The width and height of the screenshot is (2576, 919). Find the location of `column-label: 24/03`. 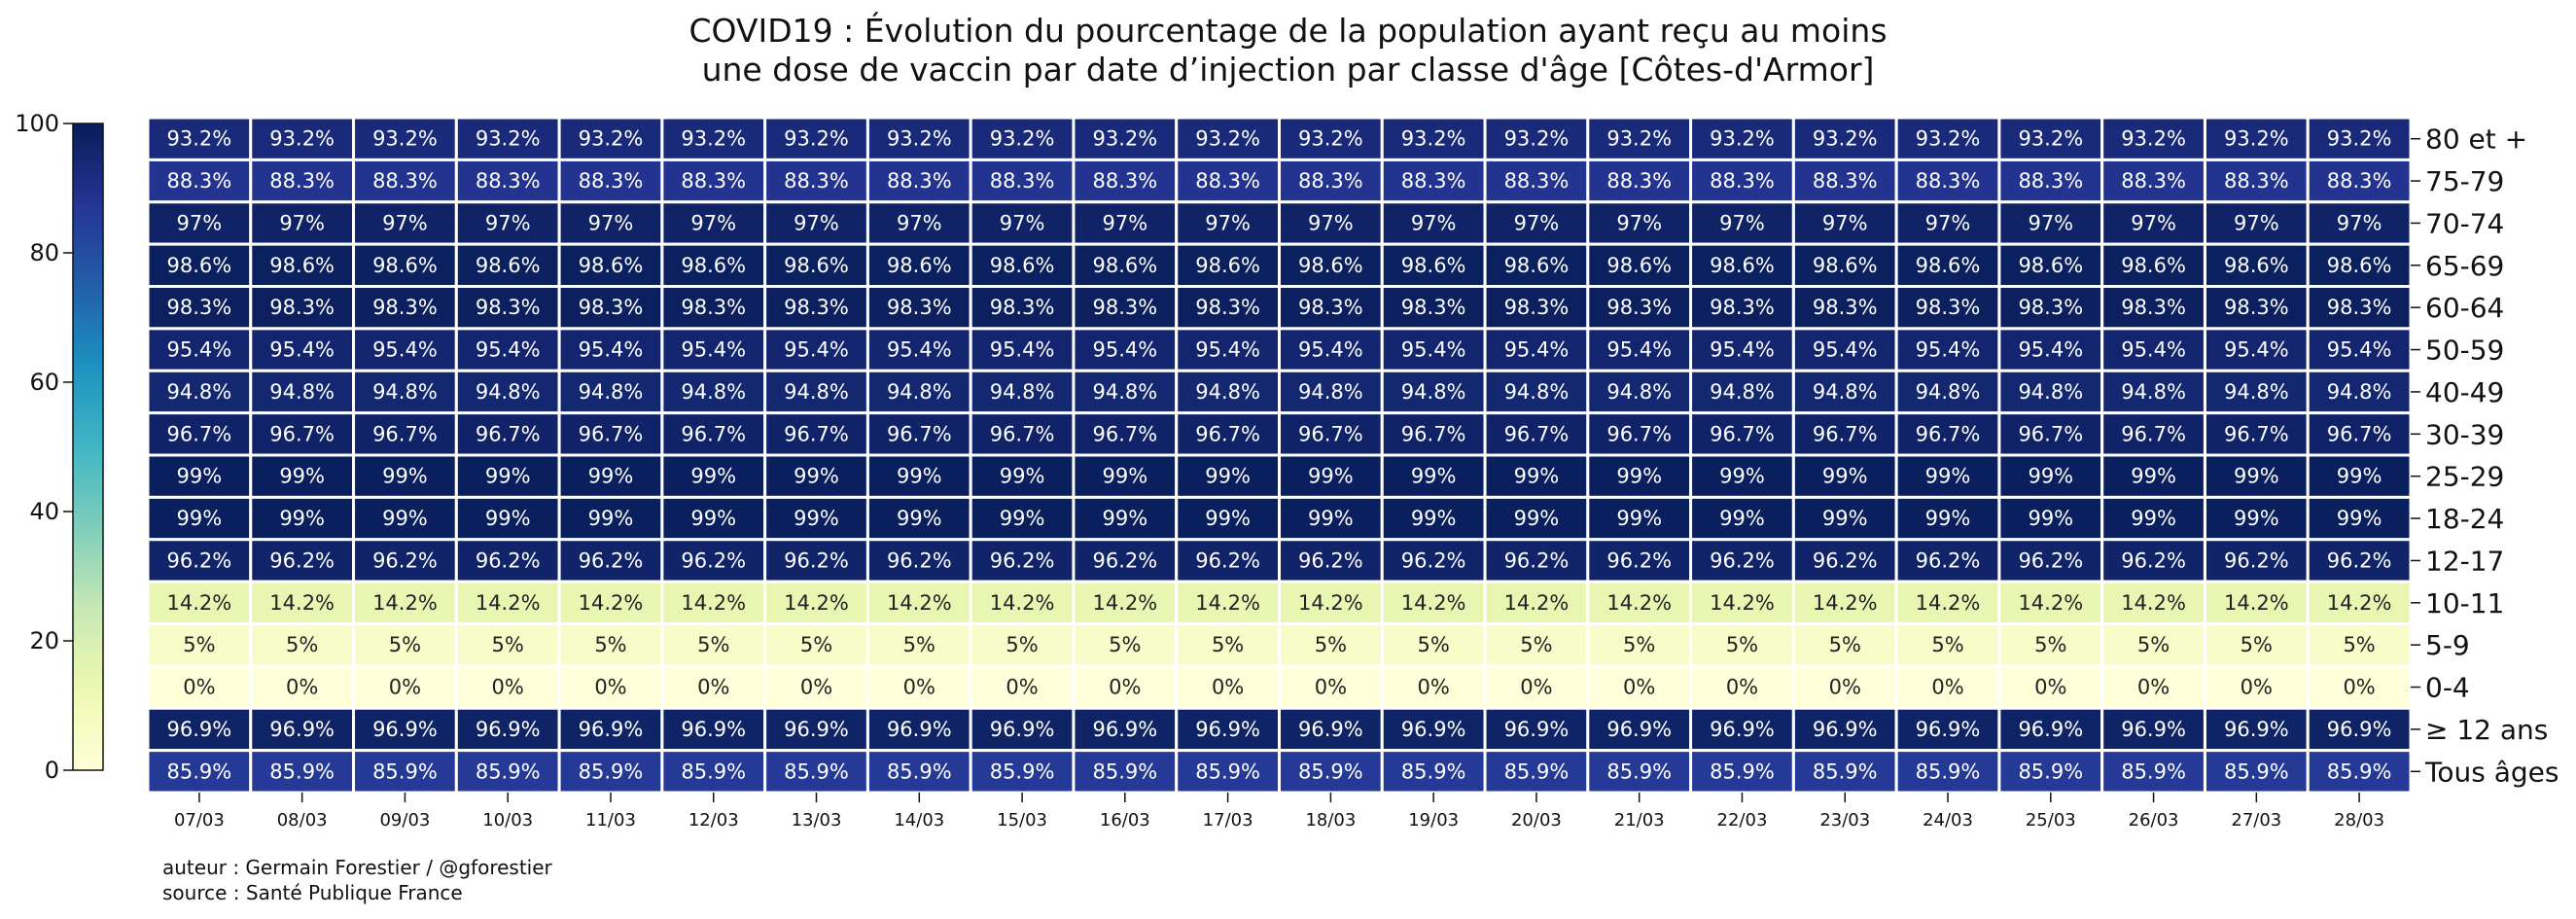

column-label: 24/03 is located at coordinates (1948, 820).